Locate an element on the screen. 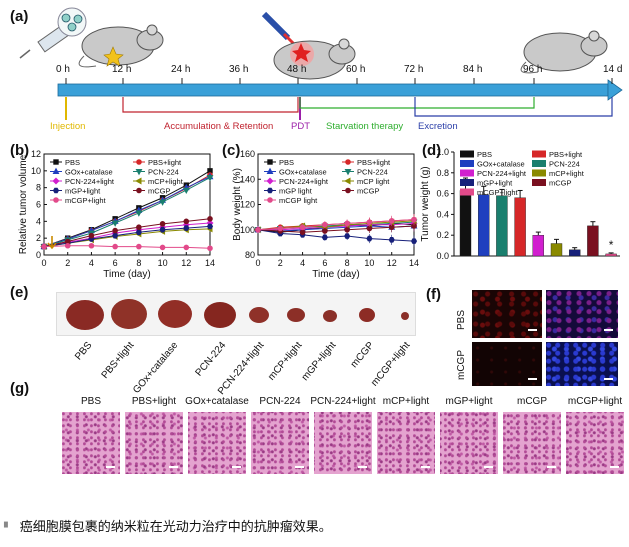 The image size is (629, 547). legend-entry: mGP+light is located at coordinates (486, 183).